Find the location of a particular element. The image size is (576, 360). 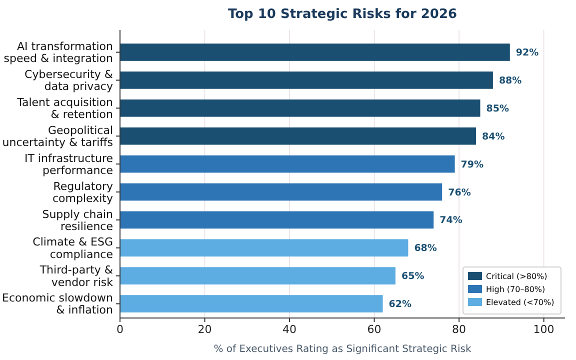

x-tick-label: 0 is located at coordinates (120, 329).